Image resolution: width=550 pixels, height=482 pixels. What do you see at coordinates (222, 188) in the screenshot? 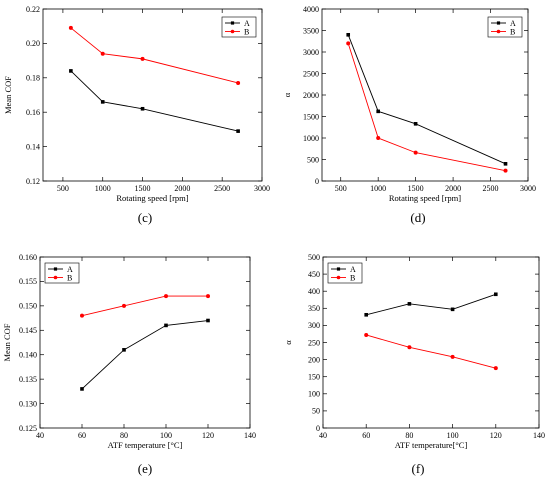
I see `x-tick-label: 2500` at bounding box center [222, 188].